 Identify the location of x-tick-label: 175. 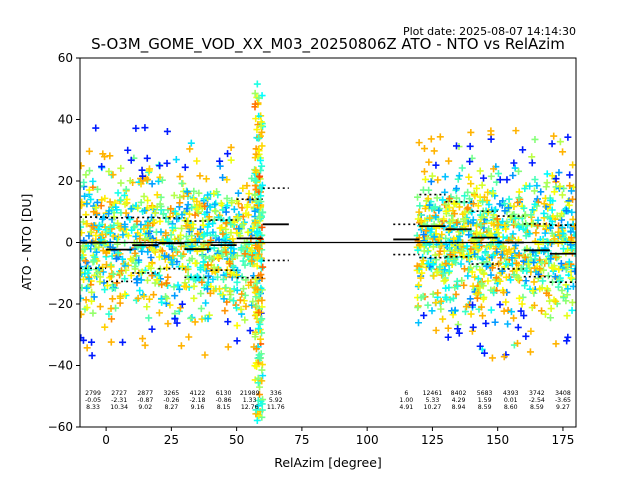
(562, 440).